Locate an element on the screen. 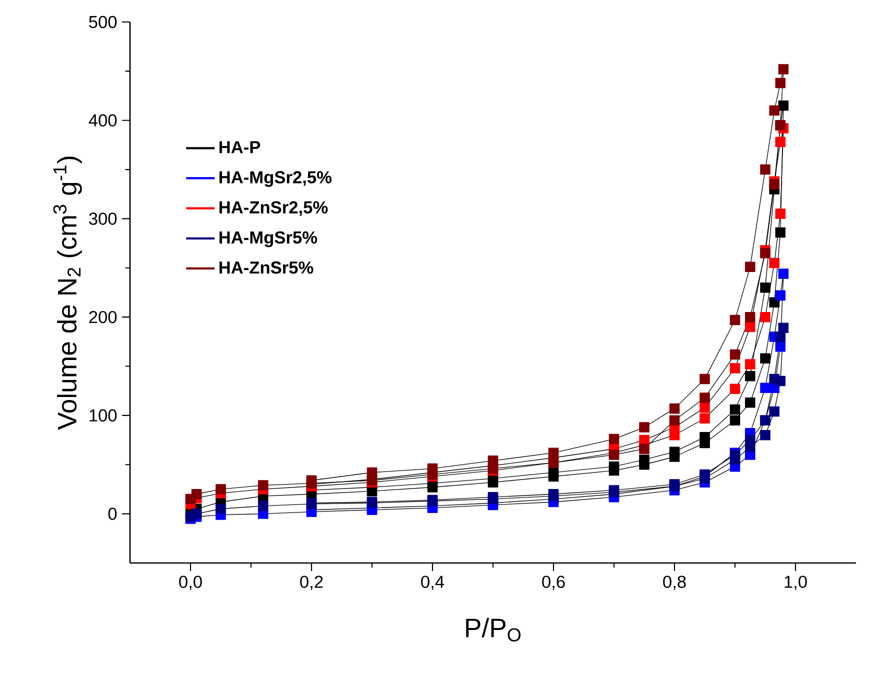 The height and width of the screenshot is (674, 878). x-tick-label: 0,2 is located at coordinates (311, 583).